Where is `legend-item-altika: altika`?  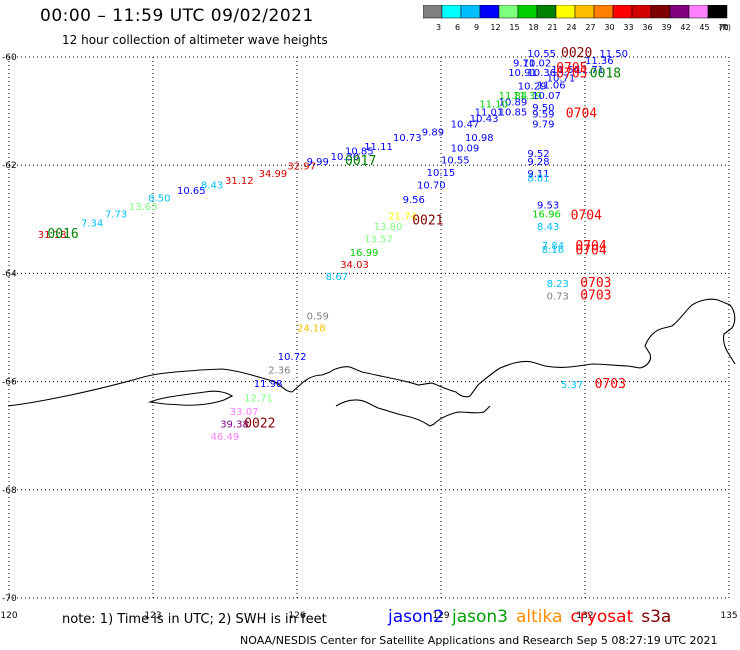
legend-item-altika: altika is located at coordinates (539, 617).